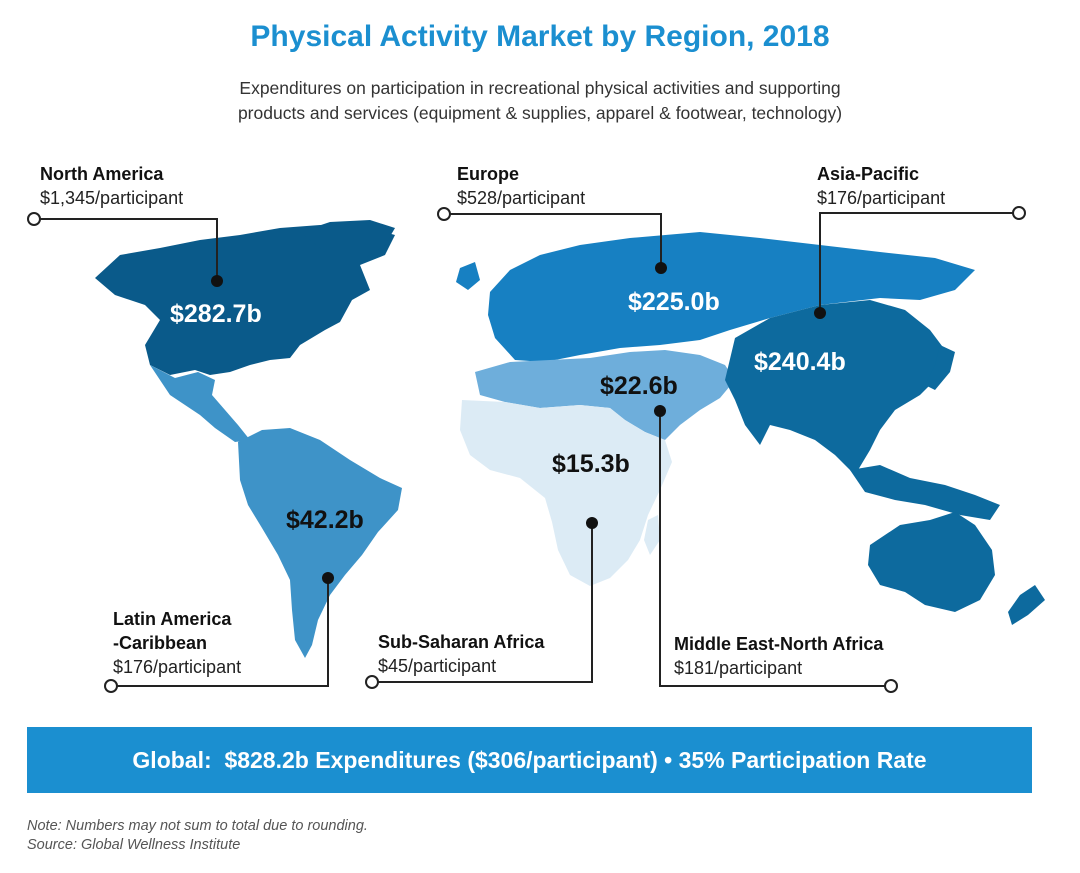 This screenshot has height=873, width=1080. I want to click on market-value-sub-saharan-africa: $15.3b, so click(591, 464).